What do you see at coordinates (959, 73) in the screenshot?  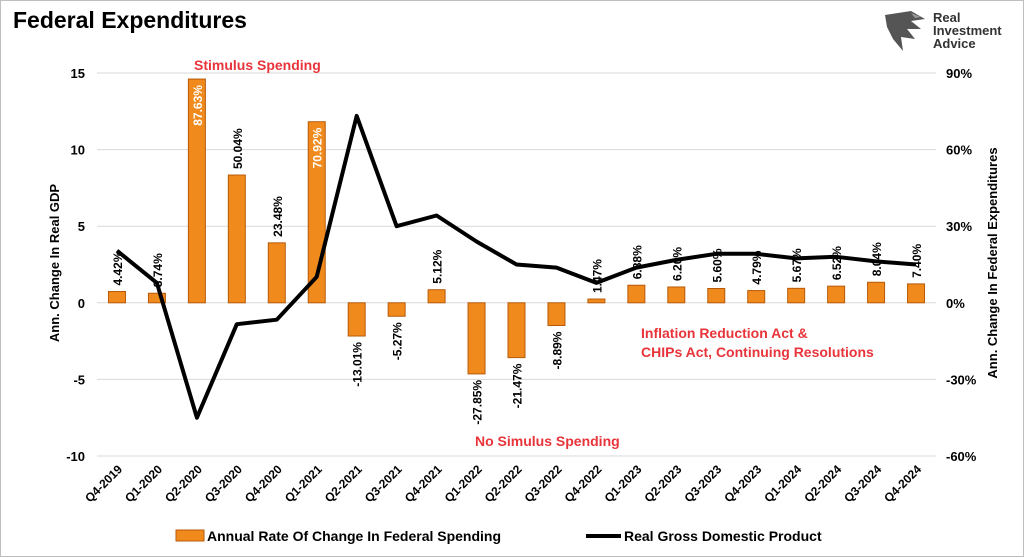 I see `right-tick-label: 90%` at bounding box center [959, 73].